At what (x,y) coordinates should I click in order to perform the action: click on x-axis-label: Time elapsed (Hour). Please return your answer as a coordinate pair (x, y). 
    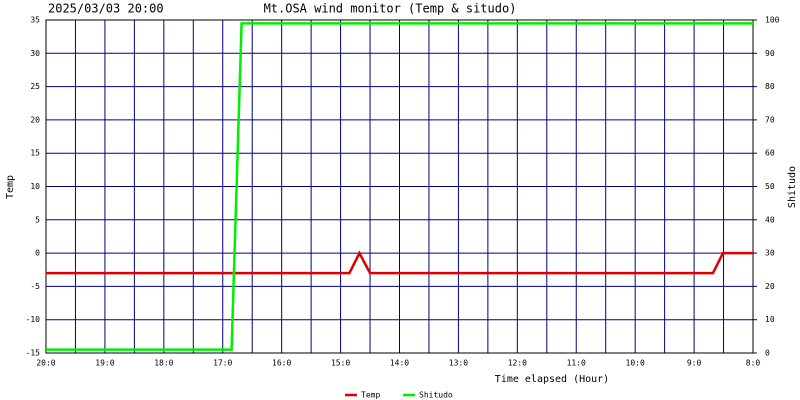
    Looking at the image, I should click on (552, 379).